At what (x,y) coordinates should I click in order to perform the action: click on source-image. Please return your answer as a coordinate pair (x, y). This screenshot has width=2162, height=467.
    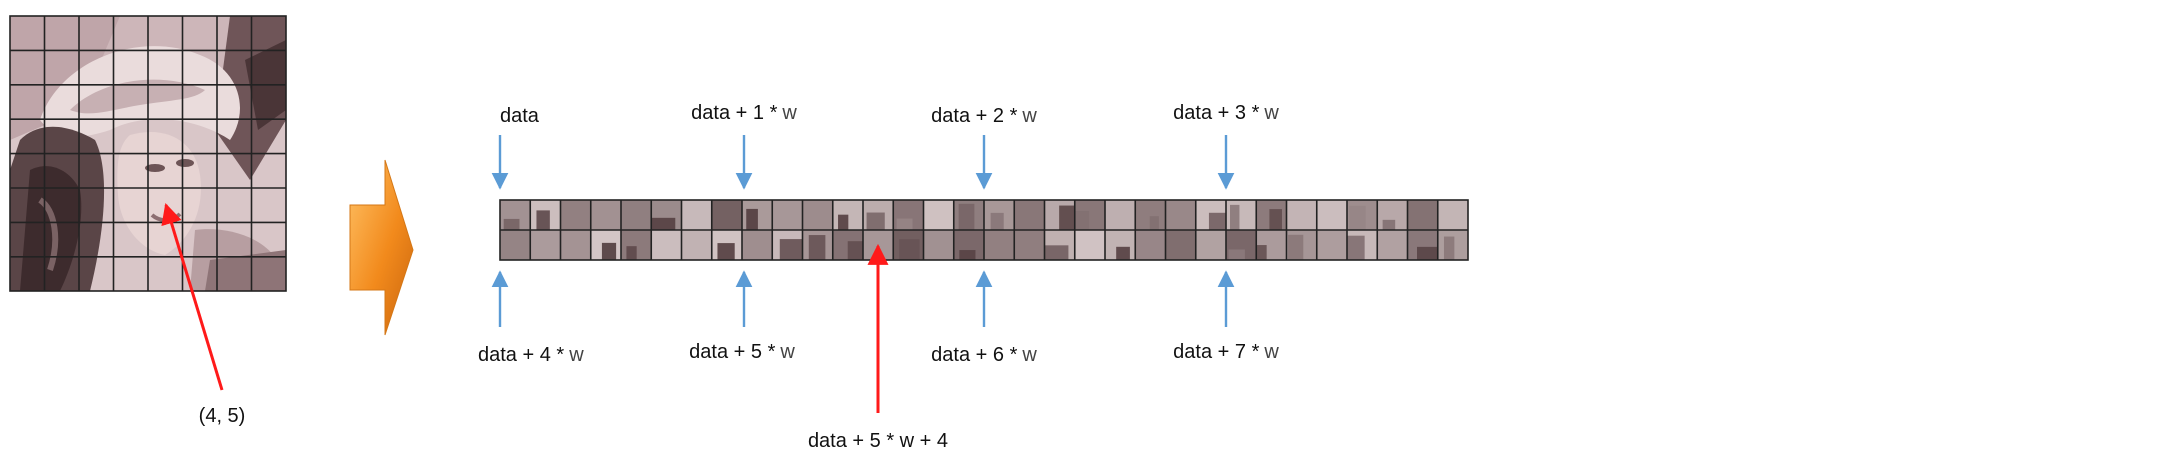
    Looking at the image, I should click on (148, 153).